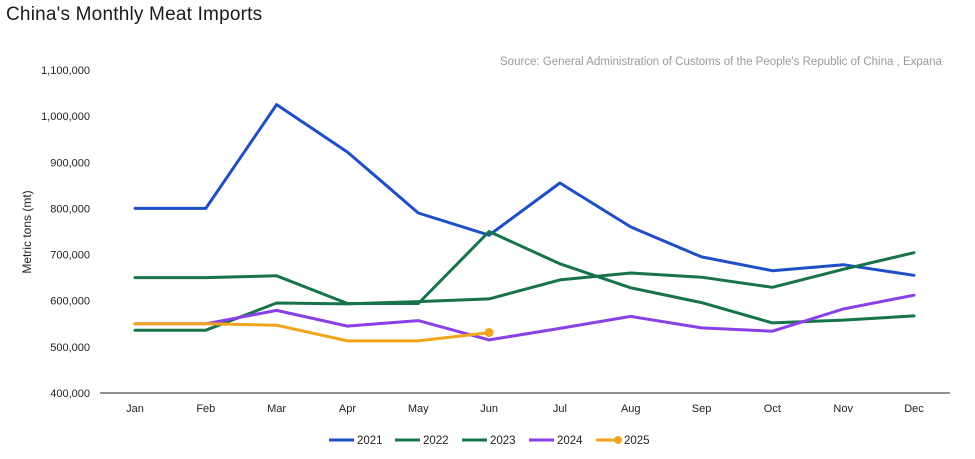  What do you see at coordinates (370, 441) in the screenshot?
I see `legend-label: 2021` at bounding box center [370, 441].